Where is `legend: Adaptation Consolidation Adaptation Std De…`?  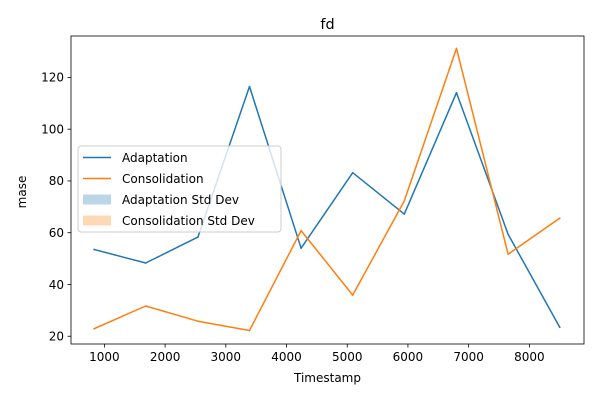 legend: Adaptation Consolidation Adaptation Std De… is located at coordinates (179, 189).